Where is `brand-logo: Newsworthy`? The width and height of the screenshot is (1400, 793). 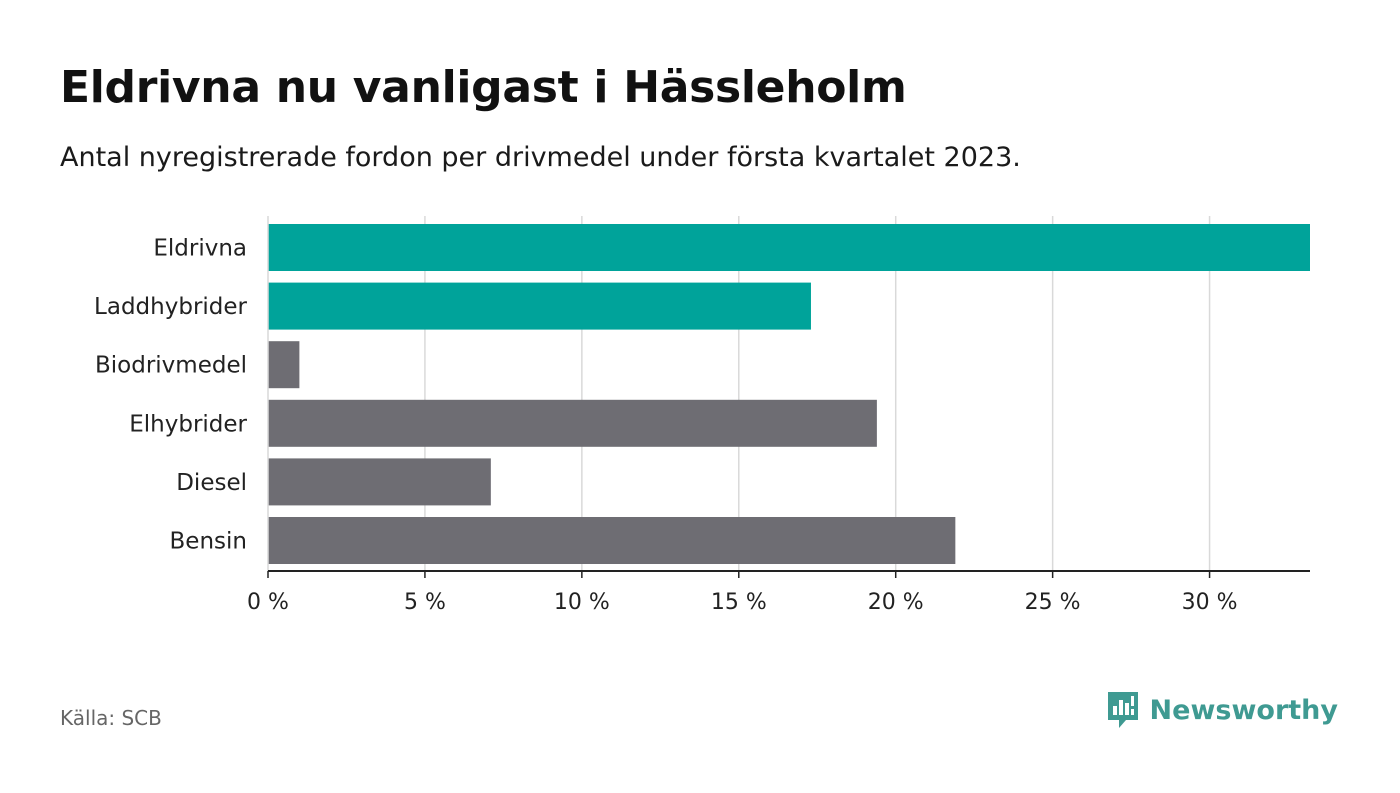 brand-logo: Newsworthy is located at coordinates (1222, 710).